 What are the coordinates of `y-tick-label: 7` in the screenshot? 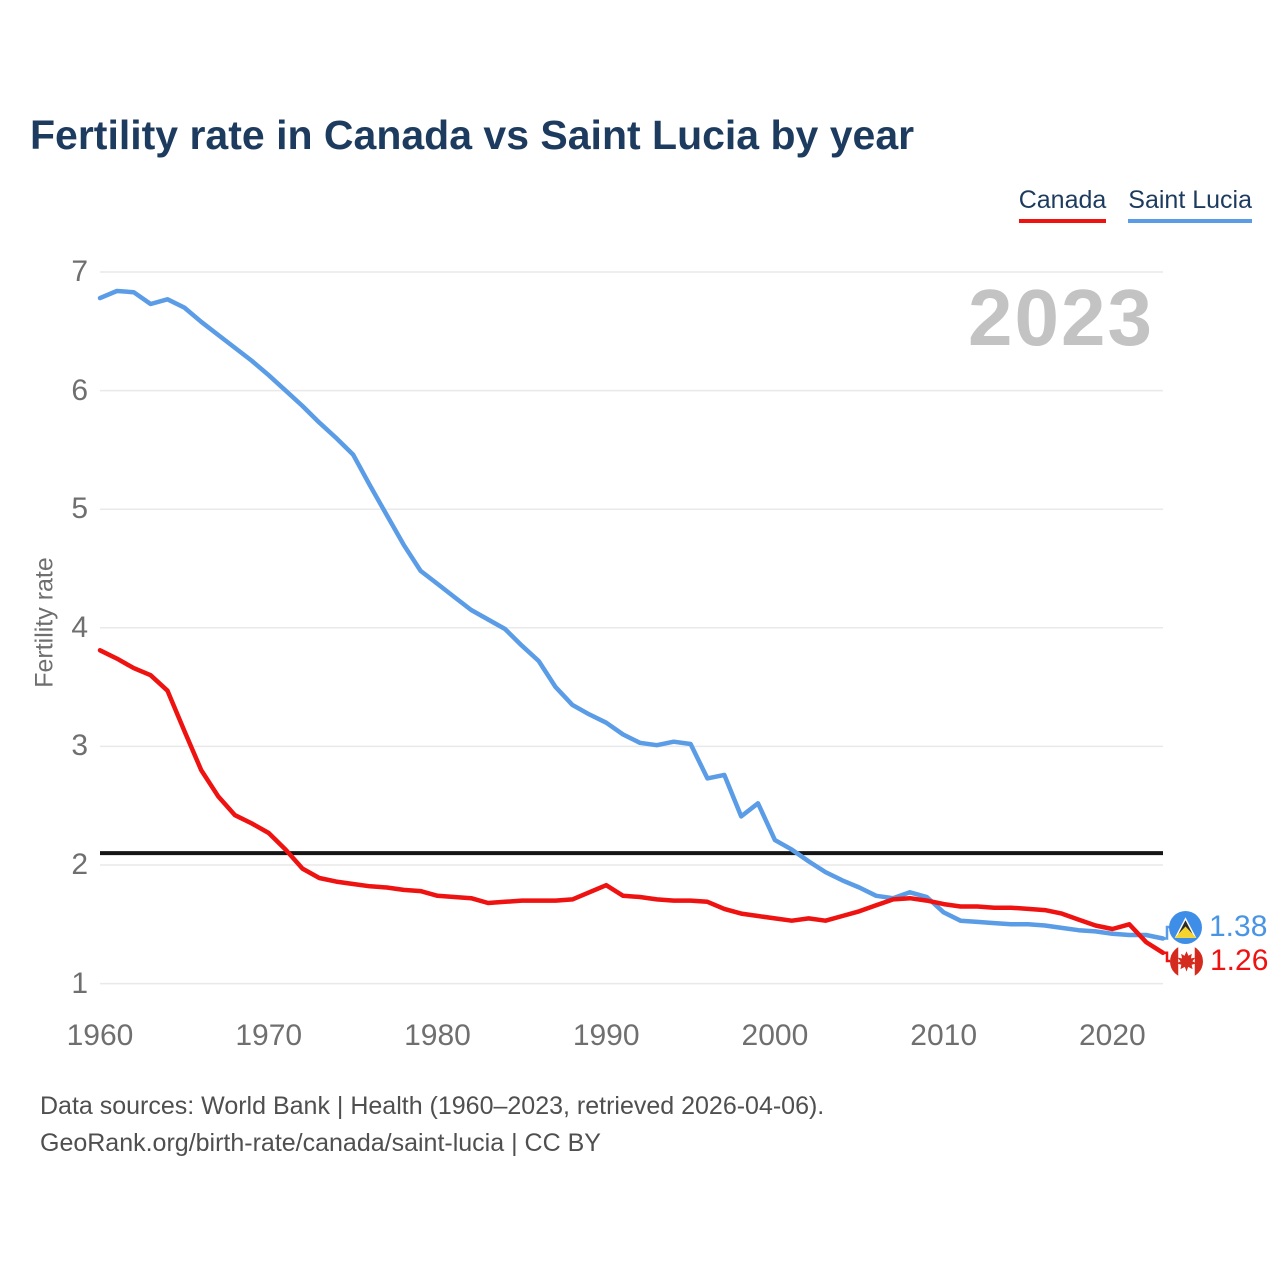 It's located at (79, 271).